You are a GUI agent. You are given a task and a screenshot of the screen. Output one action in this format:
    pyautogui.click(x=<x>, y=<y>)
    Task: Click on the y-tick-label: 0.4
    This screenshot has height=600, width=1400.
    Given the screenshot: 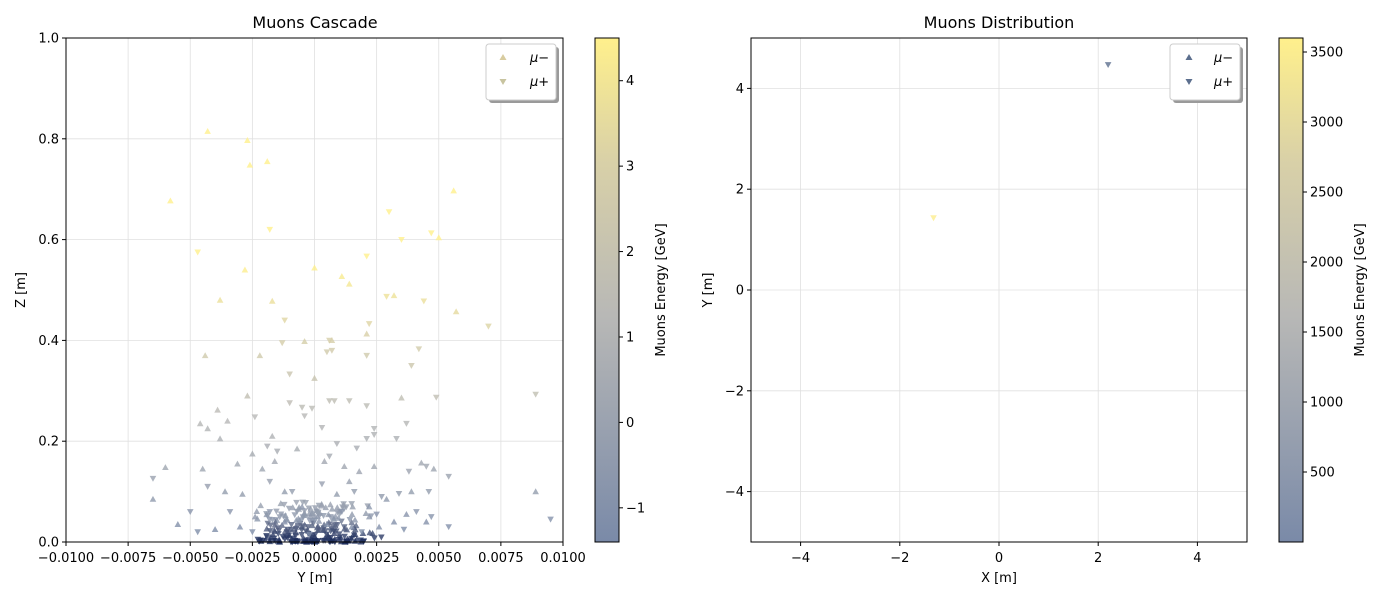 What is the action you would take?
    pyautogui.click(x=48, y=341)
    